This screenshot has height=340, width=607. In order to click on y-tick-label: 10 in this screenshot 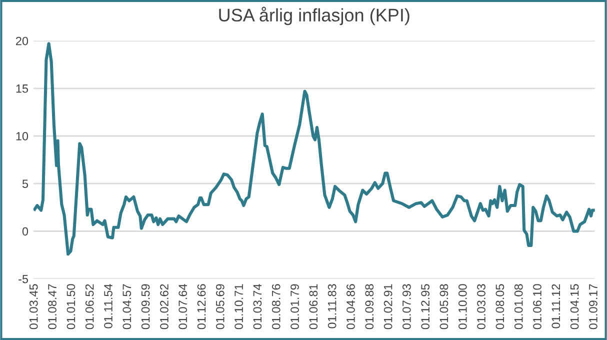, I will do `click(22, 136)`.